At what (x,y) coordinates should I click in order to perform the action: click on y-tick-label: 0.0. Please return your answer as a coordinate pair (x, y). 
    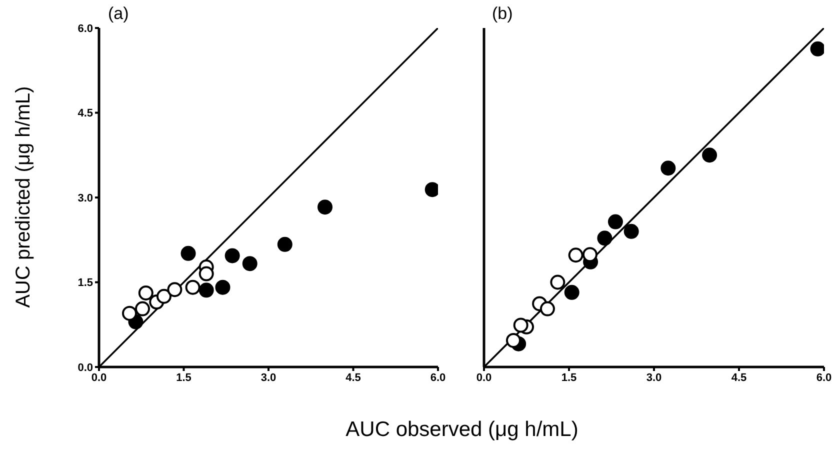
    Looking at the image, I should click on (85, 368).